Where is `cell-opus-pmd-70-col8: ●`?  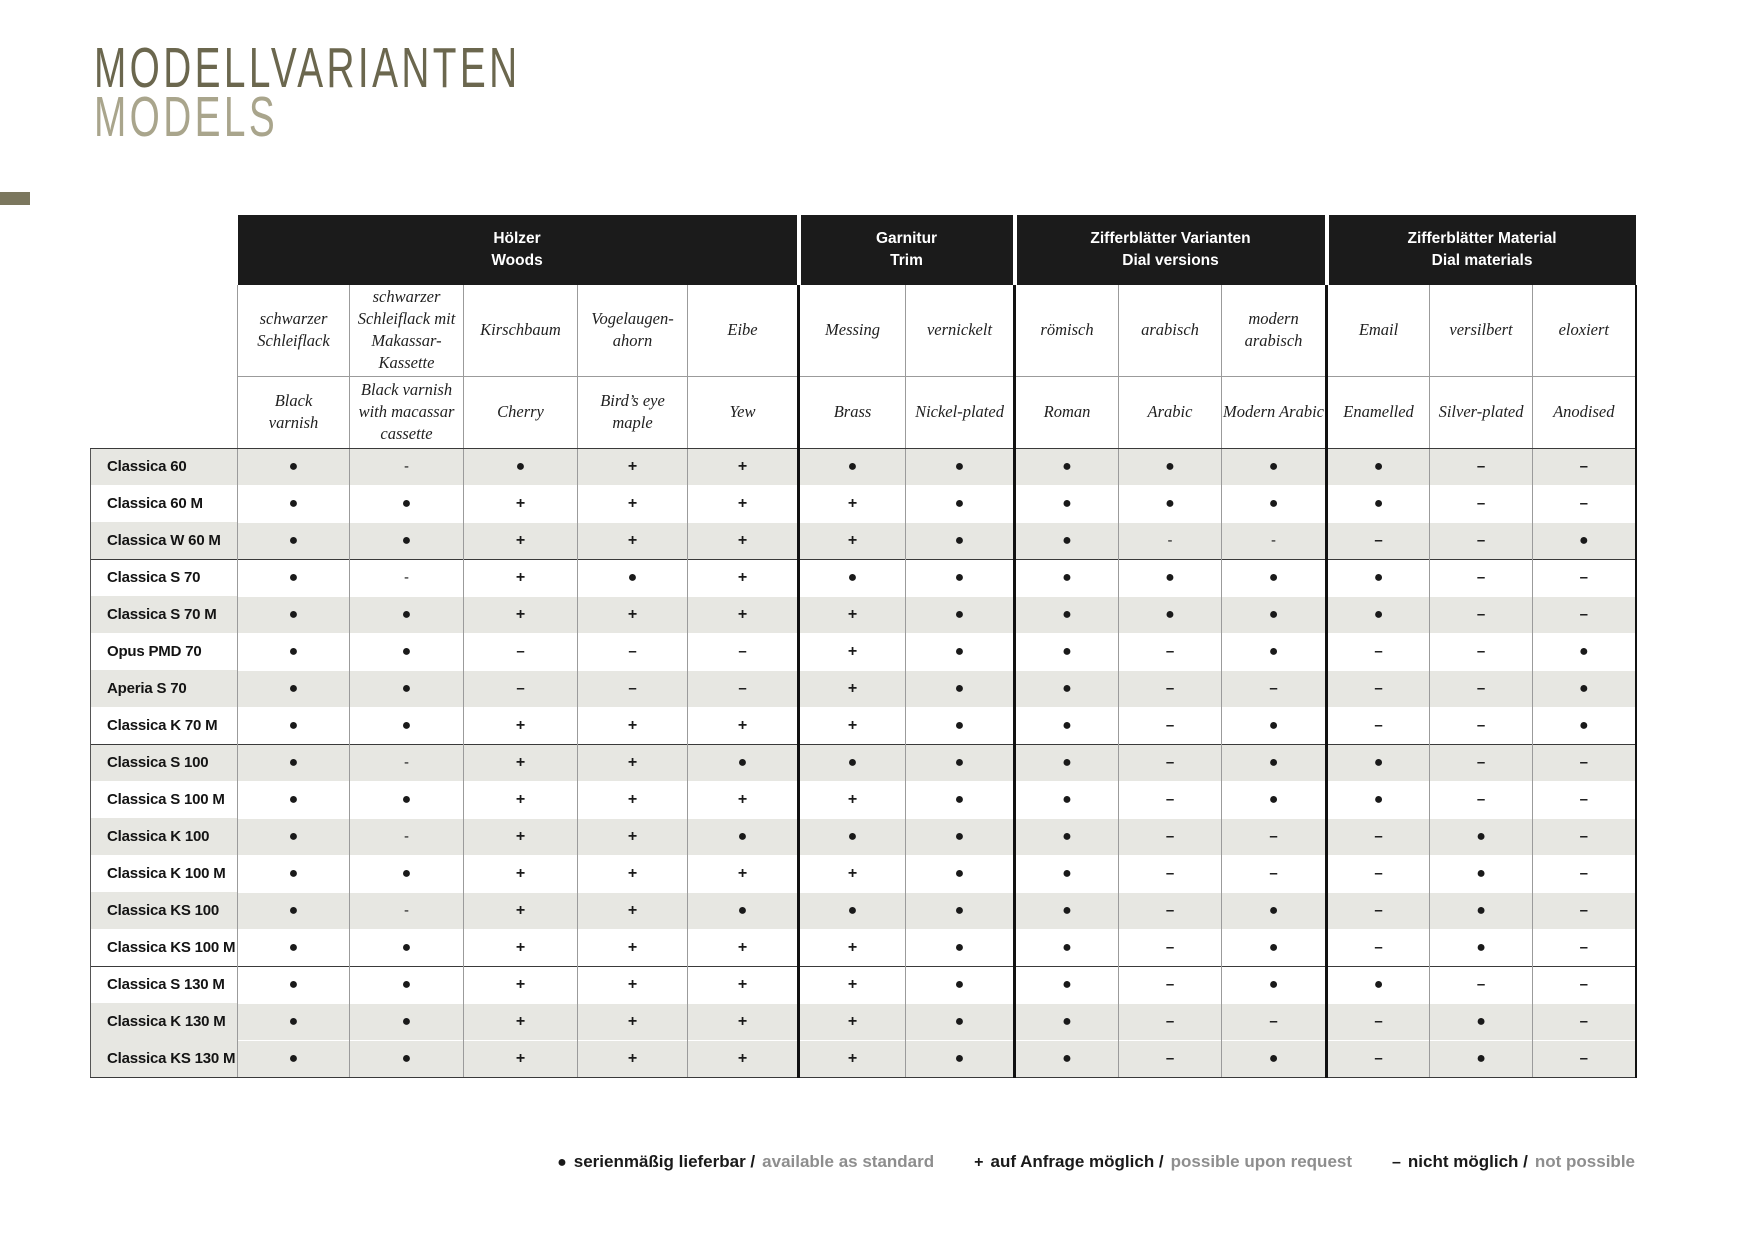 cell-opus-pmd-70-col8: ● is located at coordinates (1066, 651).